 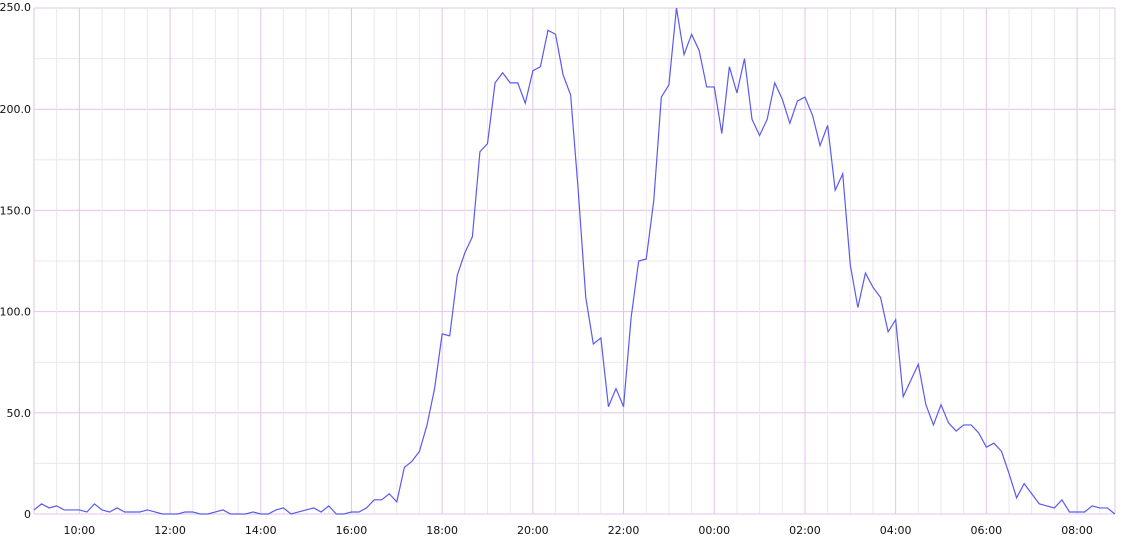 I want to click on x-tick-label: 06:00, so click(x=986, y=530).